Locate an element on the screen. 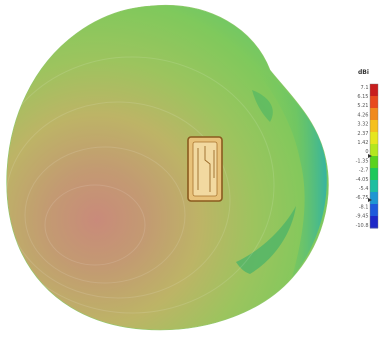 The height and width of the screenshot is (337, 383). colorbar-tick-label: 7.1 is located at coordinates (365, 88).